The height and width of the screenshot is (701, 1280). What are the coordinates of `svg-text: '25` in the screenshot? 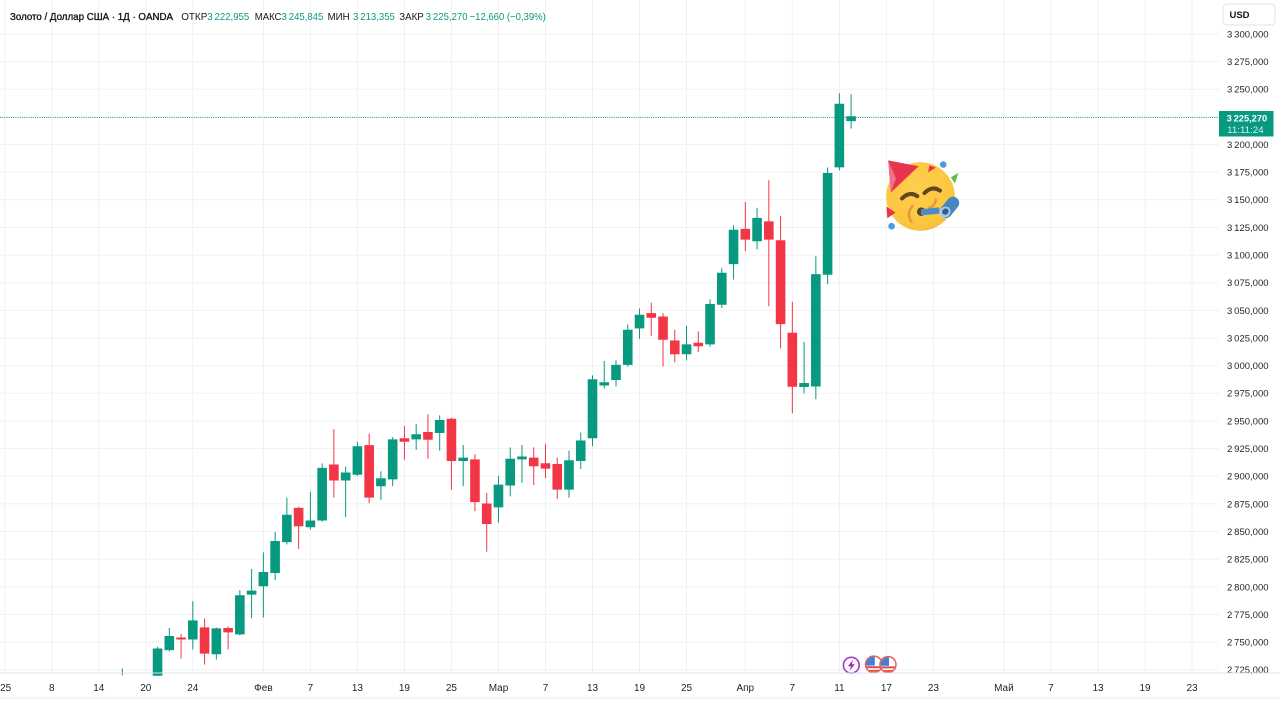 It's located at (6, 688).